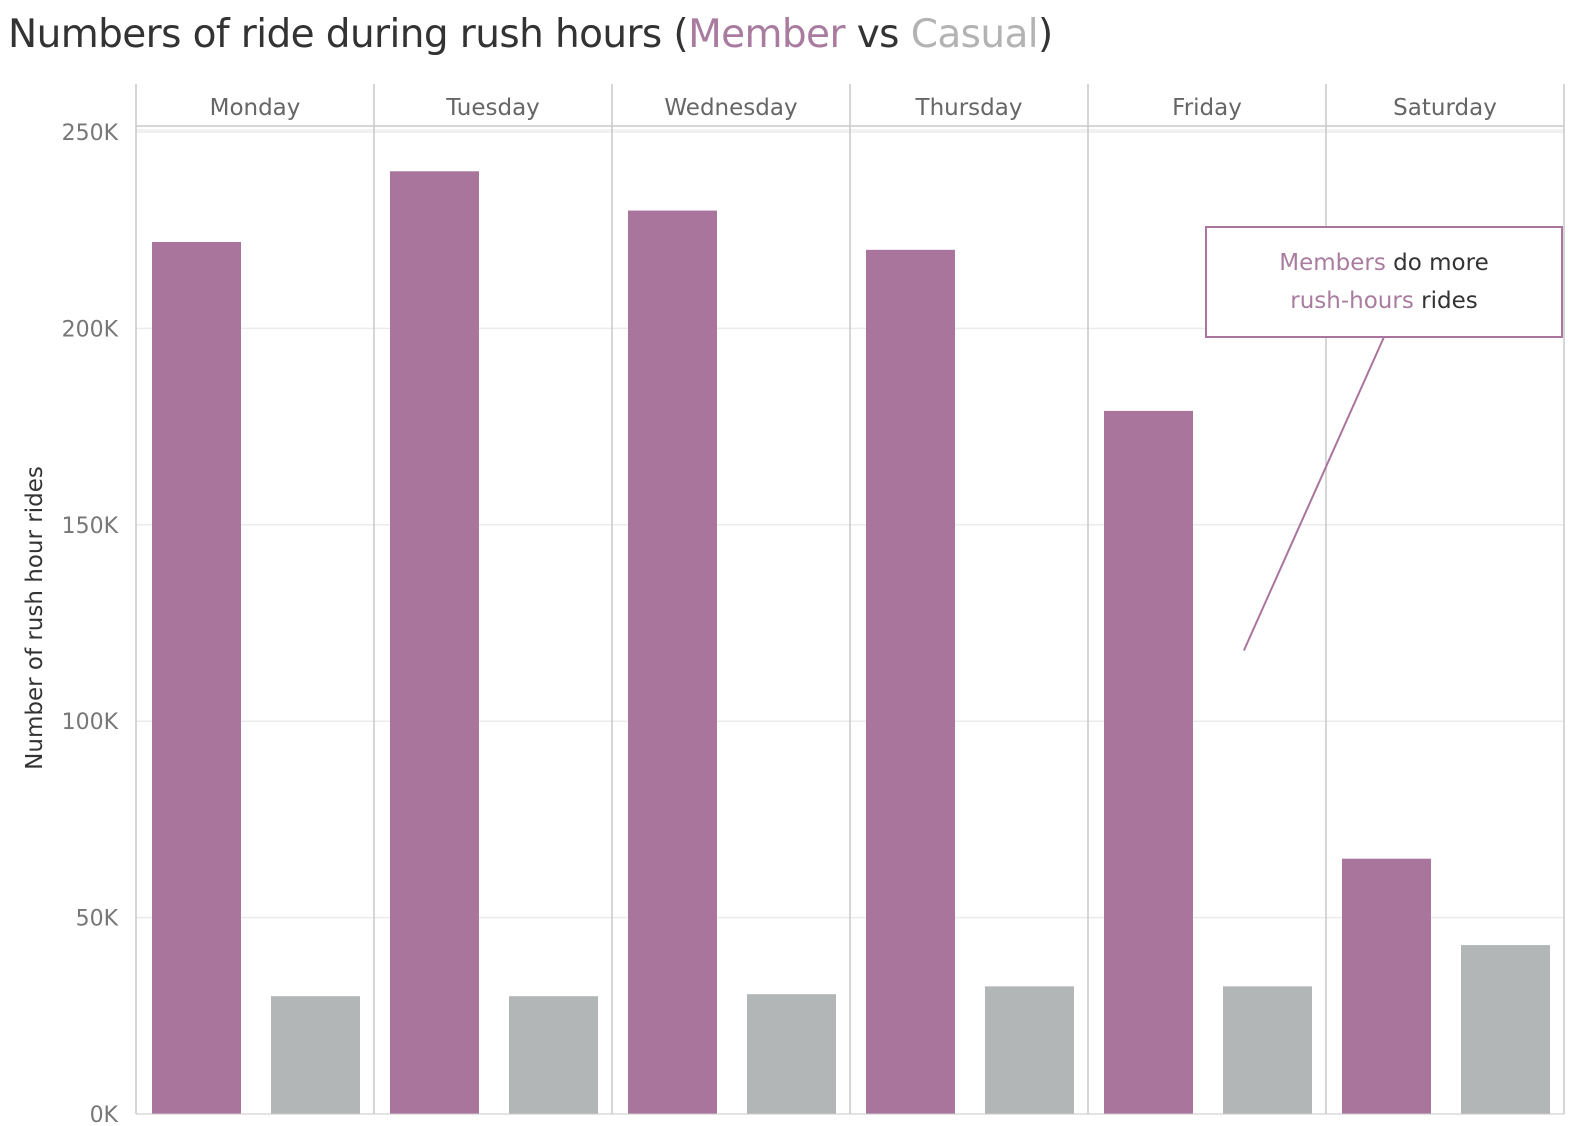  I want to click on title-prefix: Numbers of ride during rush hours (, so click(348, 34).